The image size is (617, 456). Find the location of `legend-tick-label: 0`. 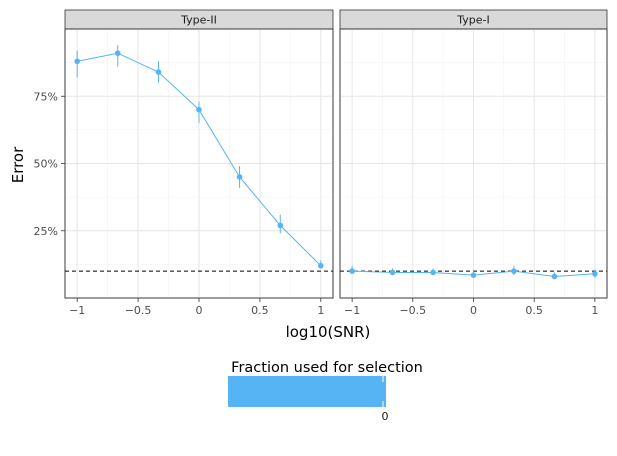

legend-tick-label: 0 is located at coordinates (385, 416).